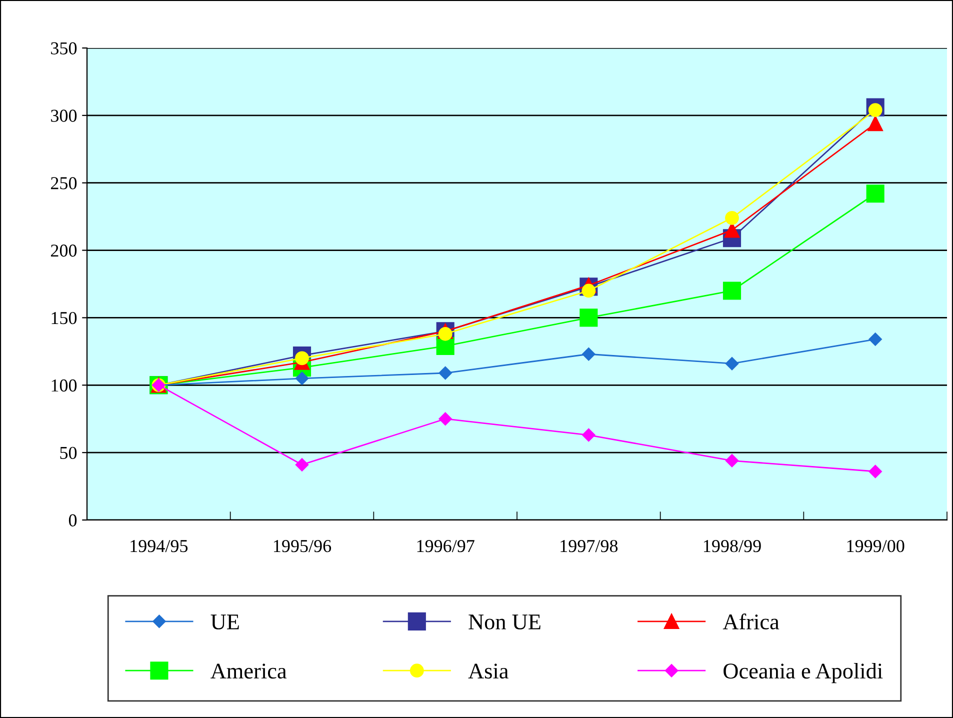  Describe the element at coordinates (72, 520) in the screenshot. I see `y-tick-label: 0` at that location.